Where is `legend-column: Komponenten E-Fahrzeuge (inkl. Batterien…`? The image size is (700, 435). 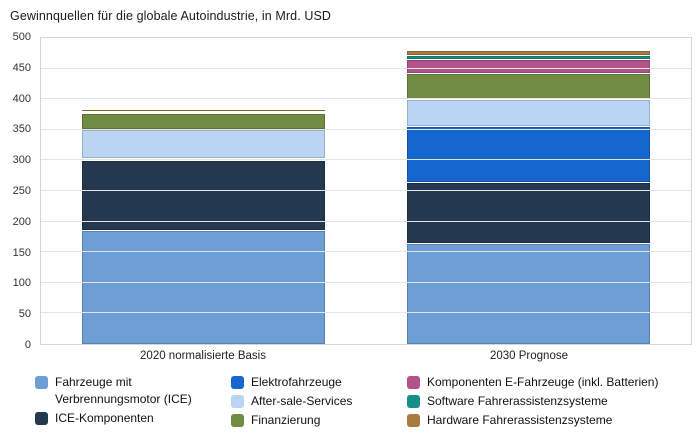 legend-column: Komponenten E-Fahrzeuge (inkl. Batterien… is located at coordinates (532, 401).